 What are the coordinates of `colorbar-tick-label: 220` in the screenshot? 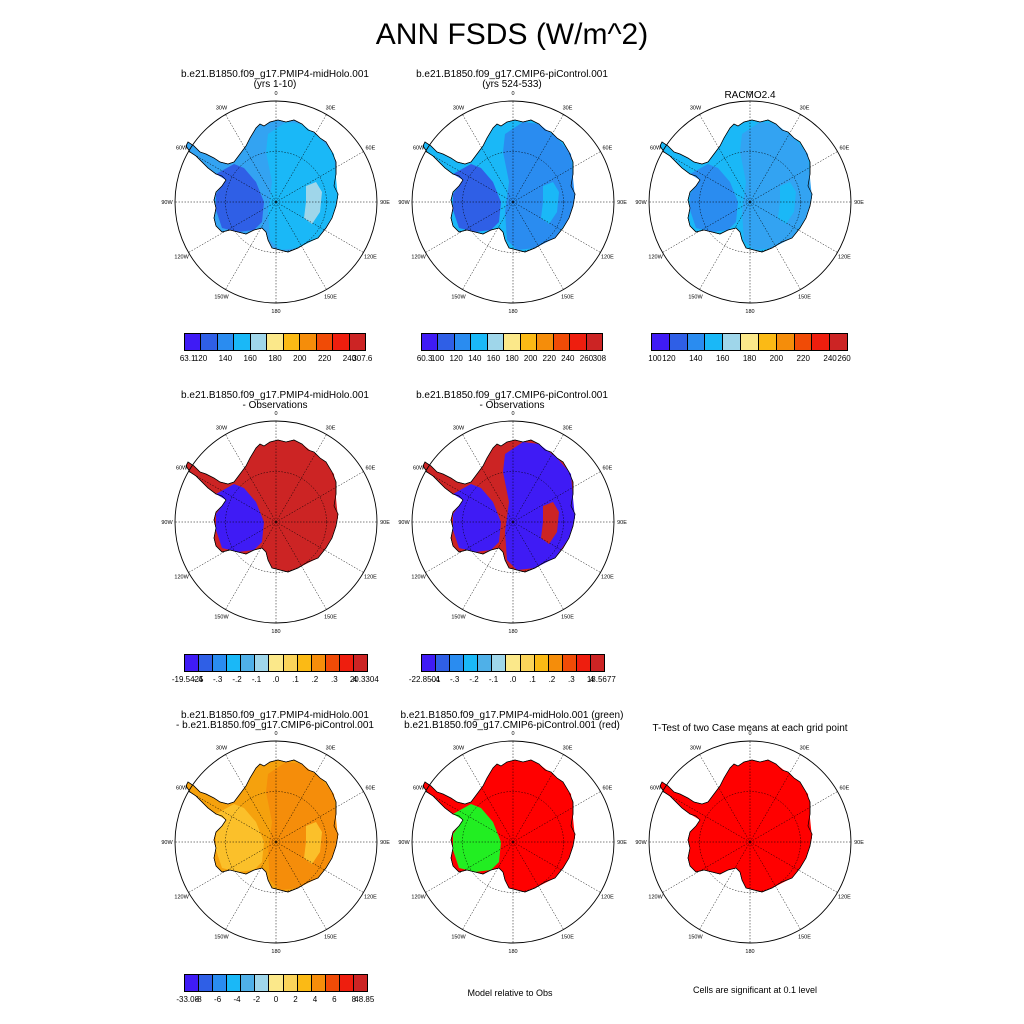 It's located at (803, 358).